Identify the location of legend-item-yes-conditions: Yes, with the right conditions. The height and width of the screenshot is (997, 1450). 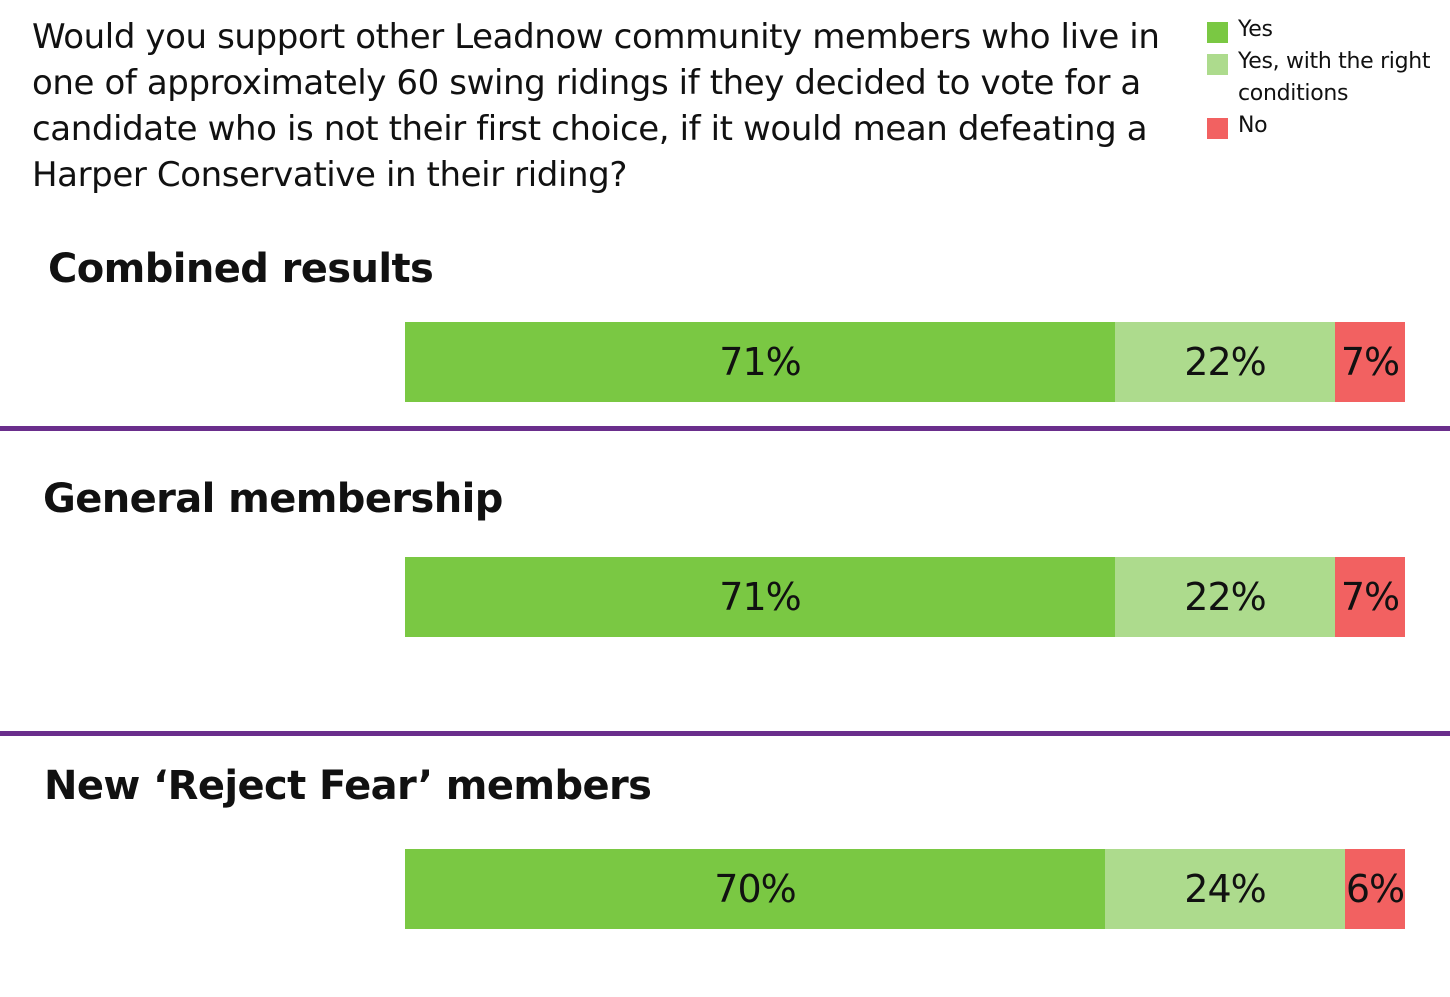
(1325, 78).